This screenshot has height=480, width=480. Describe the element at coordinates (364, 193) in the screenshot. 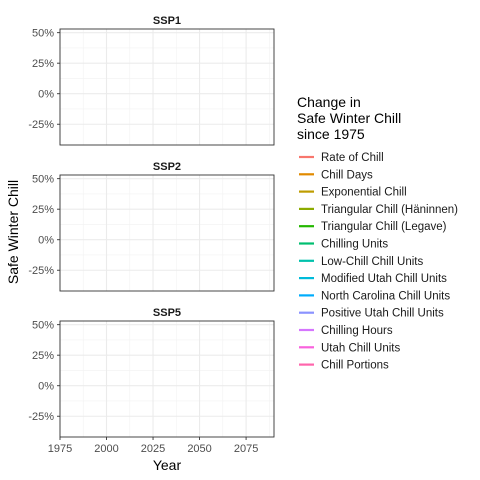

I see `legend-label: Exponential Chill` at that location.